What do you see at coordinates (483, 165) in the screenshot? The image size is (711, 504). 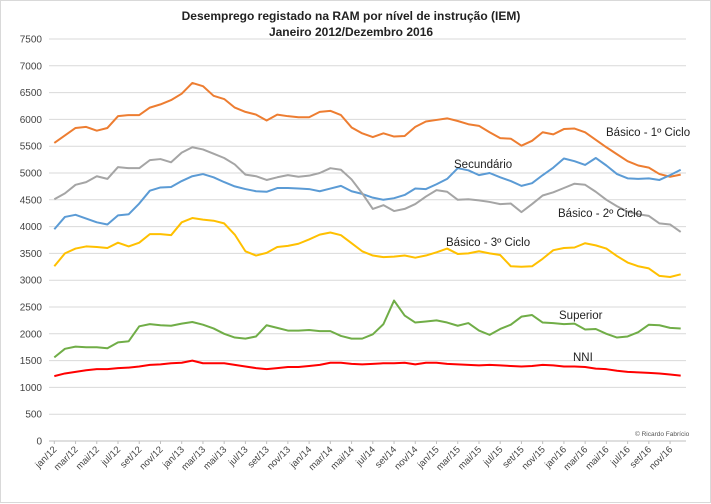 I see `series-label-secundario: Secundário` at bounding box center [483, 165].